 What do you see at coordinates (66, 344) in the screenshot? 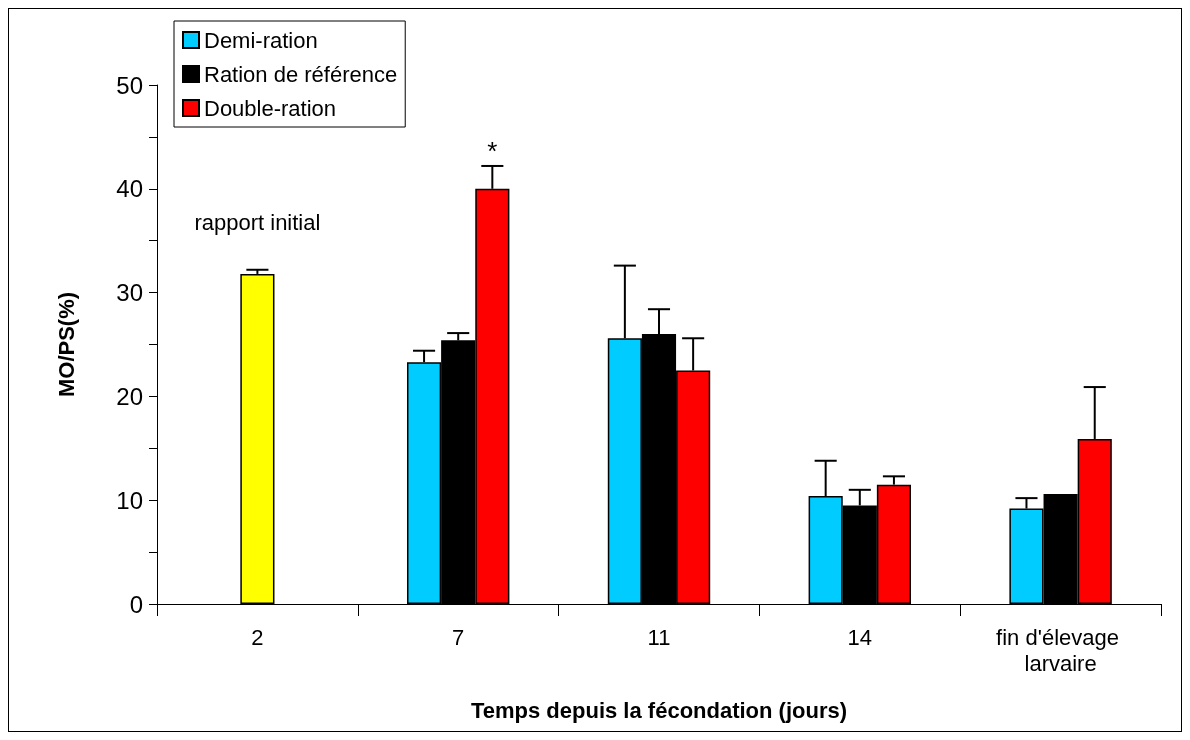
I see `y-axis-title: MO/PS(%)` at bounding box center [66, 344].